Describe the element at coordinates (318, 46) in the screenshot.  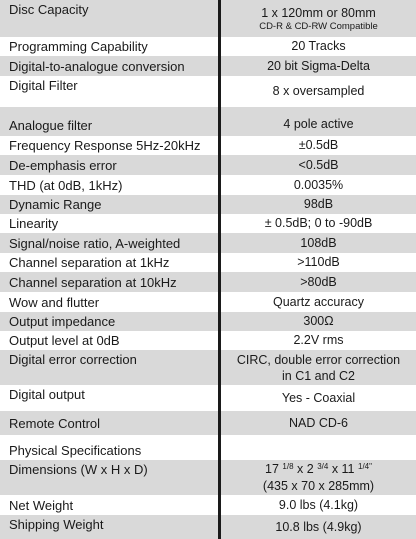
I see `spec-value: 20 Tracks` at that location.